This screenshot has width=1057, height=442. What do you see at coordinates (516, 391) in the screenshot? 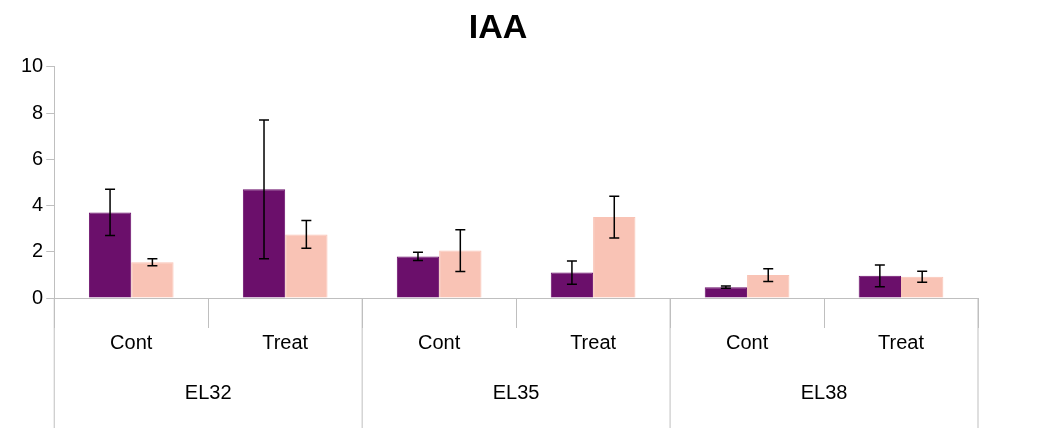
I see `text: EL35` at bounding box center [516, 391].